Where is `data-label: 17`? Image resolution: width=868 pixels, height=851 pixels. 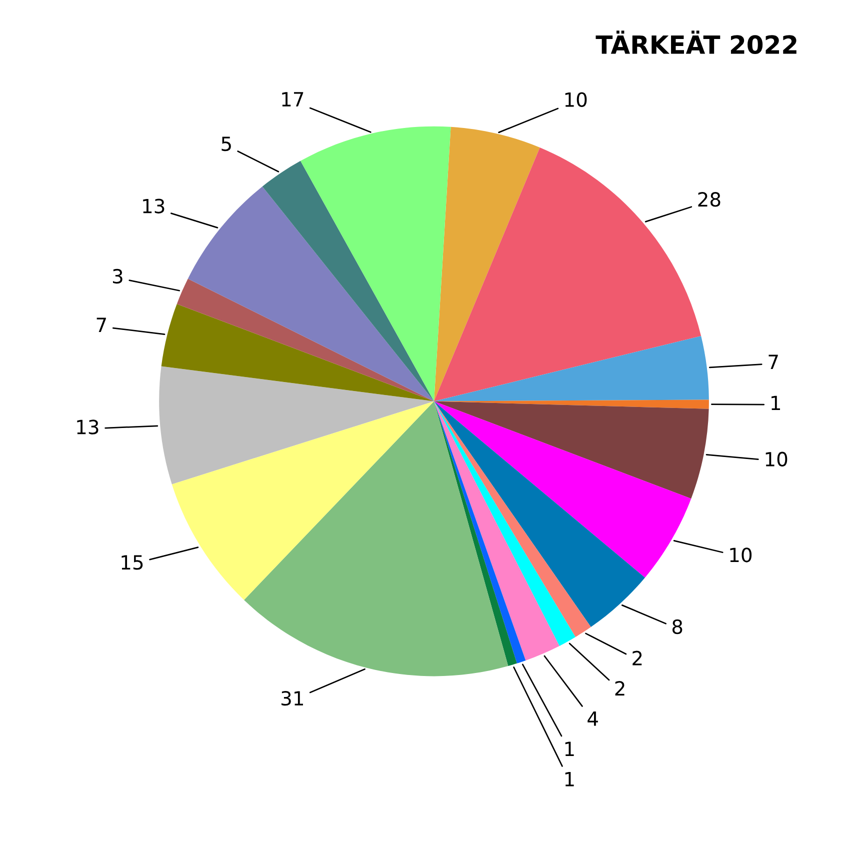
data-label: 17 is located at coordinates (293, 99).